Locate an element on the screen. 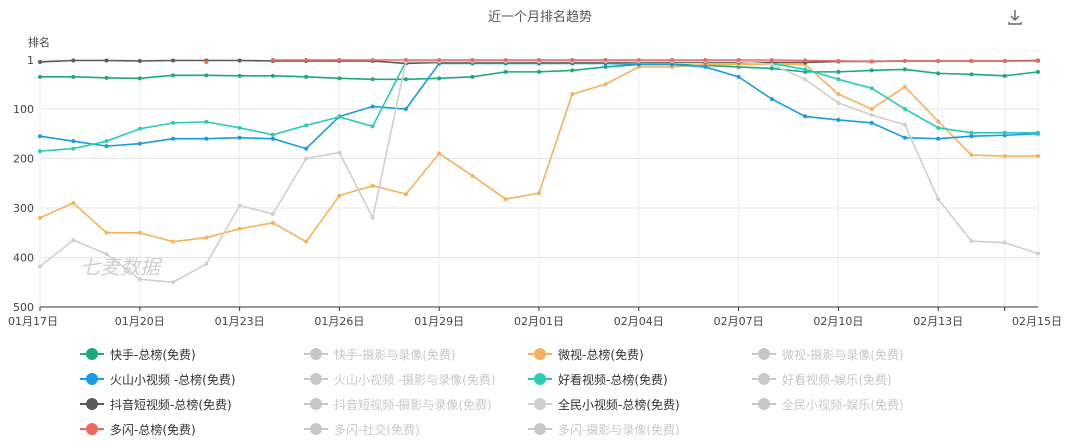 The height and width of the screenshot is (446, 1080). legend-item: 好看视频-总榜(免费) is located at coordinates (598, 379).